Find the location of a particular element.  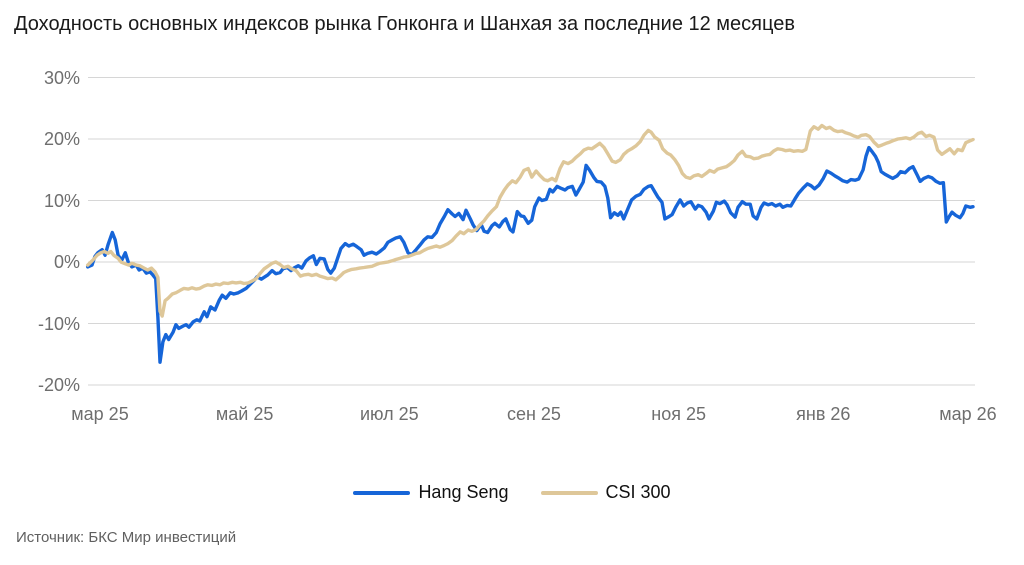

legend-item-csi-300: CSI 300 is located at coordinates (605, 492).